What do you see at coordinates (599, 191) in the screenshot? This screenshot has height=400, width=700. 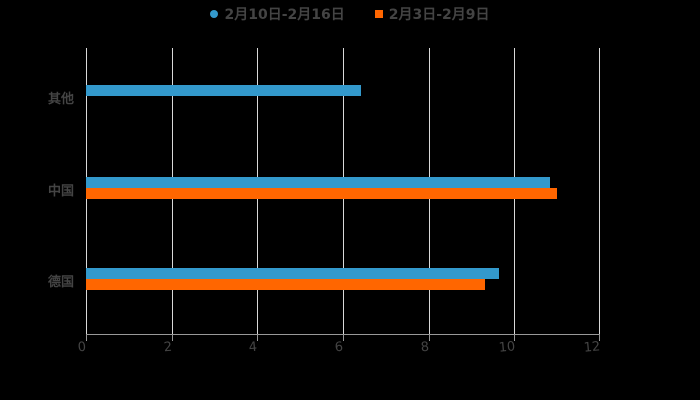 I see `gridline` at bounding box center [599, 191].